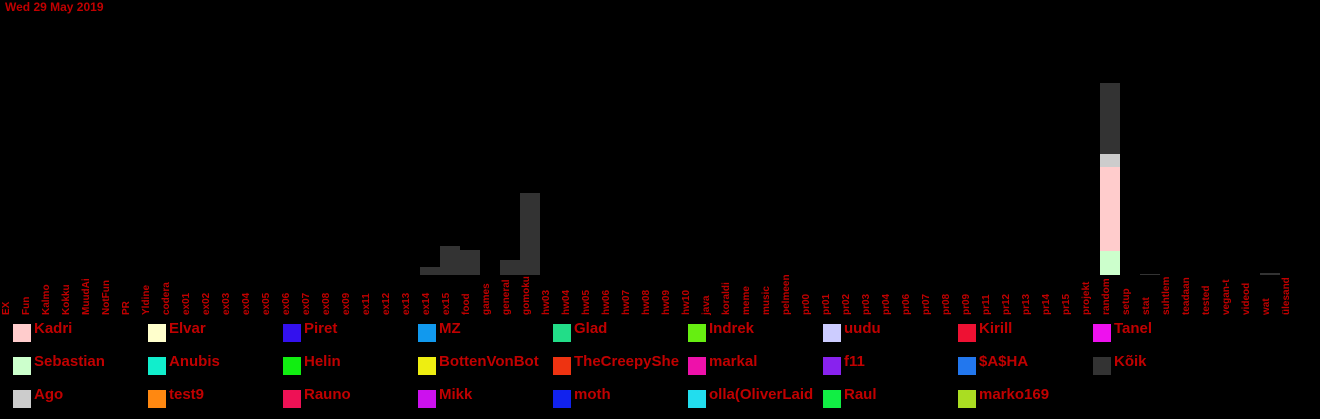 The image size is (1320, 419). Describe the element at coordinates (726, 298) in the screenshot. I see `x-tick-label: koraldi` at that location.